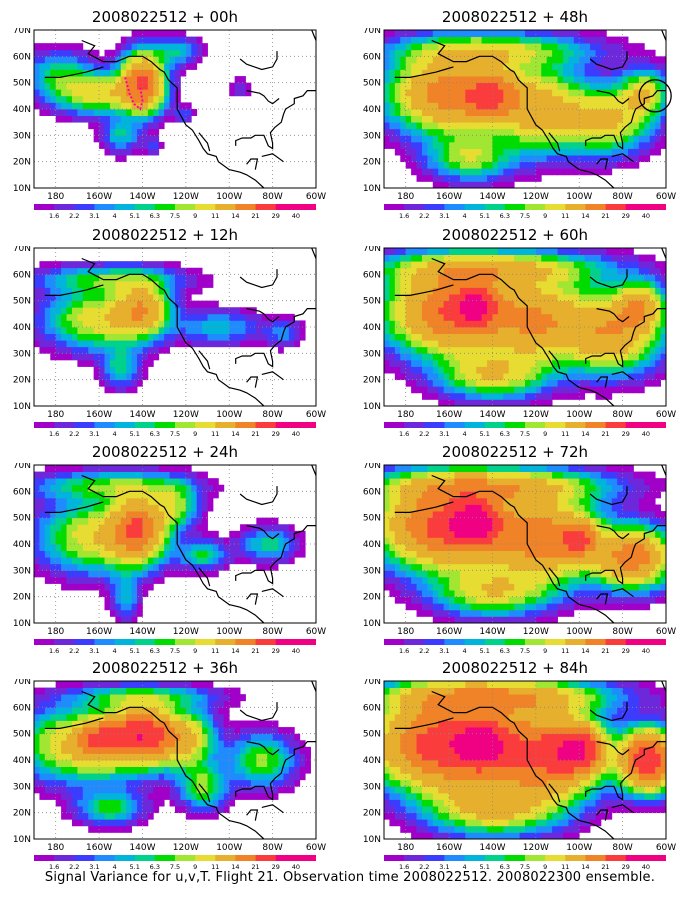  I want to click on colorbar-label: 7.5, so click(175, 651).